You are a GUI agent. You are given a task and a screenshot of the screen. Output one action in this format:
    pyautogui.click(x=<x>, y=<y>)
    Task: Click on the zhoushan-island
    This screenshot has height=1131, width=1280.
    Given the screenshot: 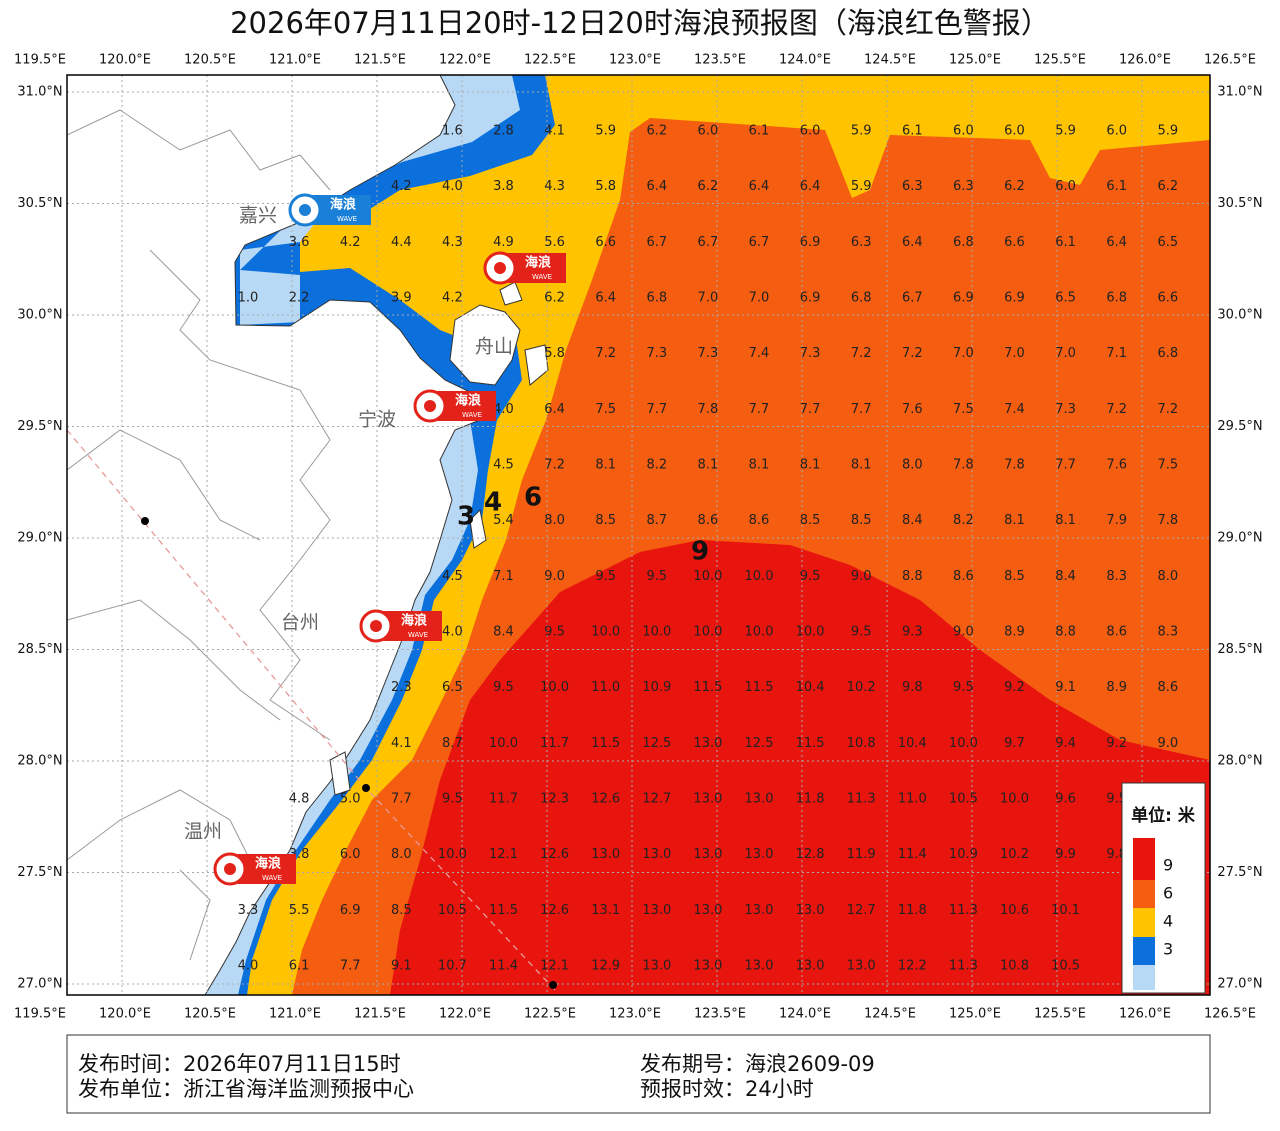 What is the action you would take?
    pyautogui.click(x=485, y=345)
    